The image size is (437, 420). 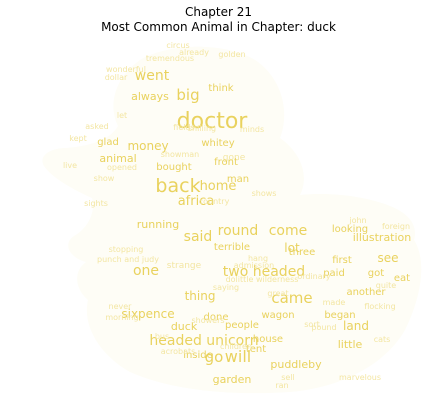 What do you see at coordinates (117, 158) in the screenshot?
I see `cloud-word-animal: animal` at bounding box center [117, 158].